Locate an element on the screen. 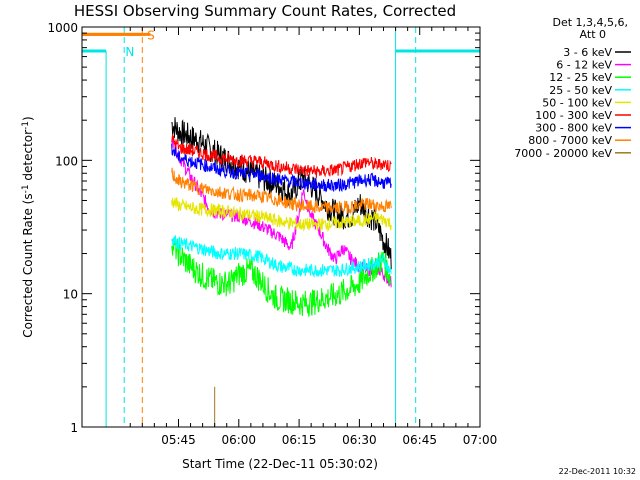 This screenshot has height=480, width=640. x-tick-label: 06:30 is located at coordinates (359, 440).